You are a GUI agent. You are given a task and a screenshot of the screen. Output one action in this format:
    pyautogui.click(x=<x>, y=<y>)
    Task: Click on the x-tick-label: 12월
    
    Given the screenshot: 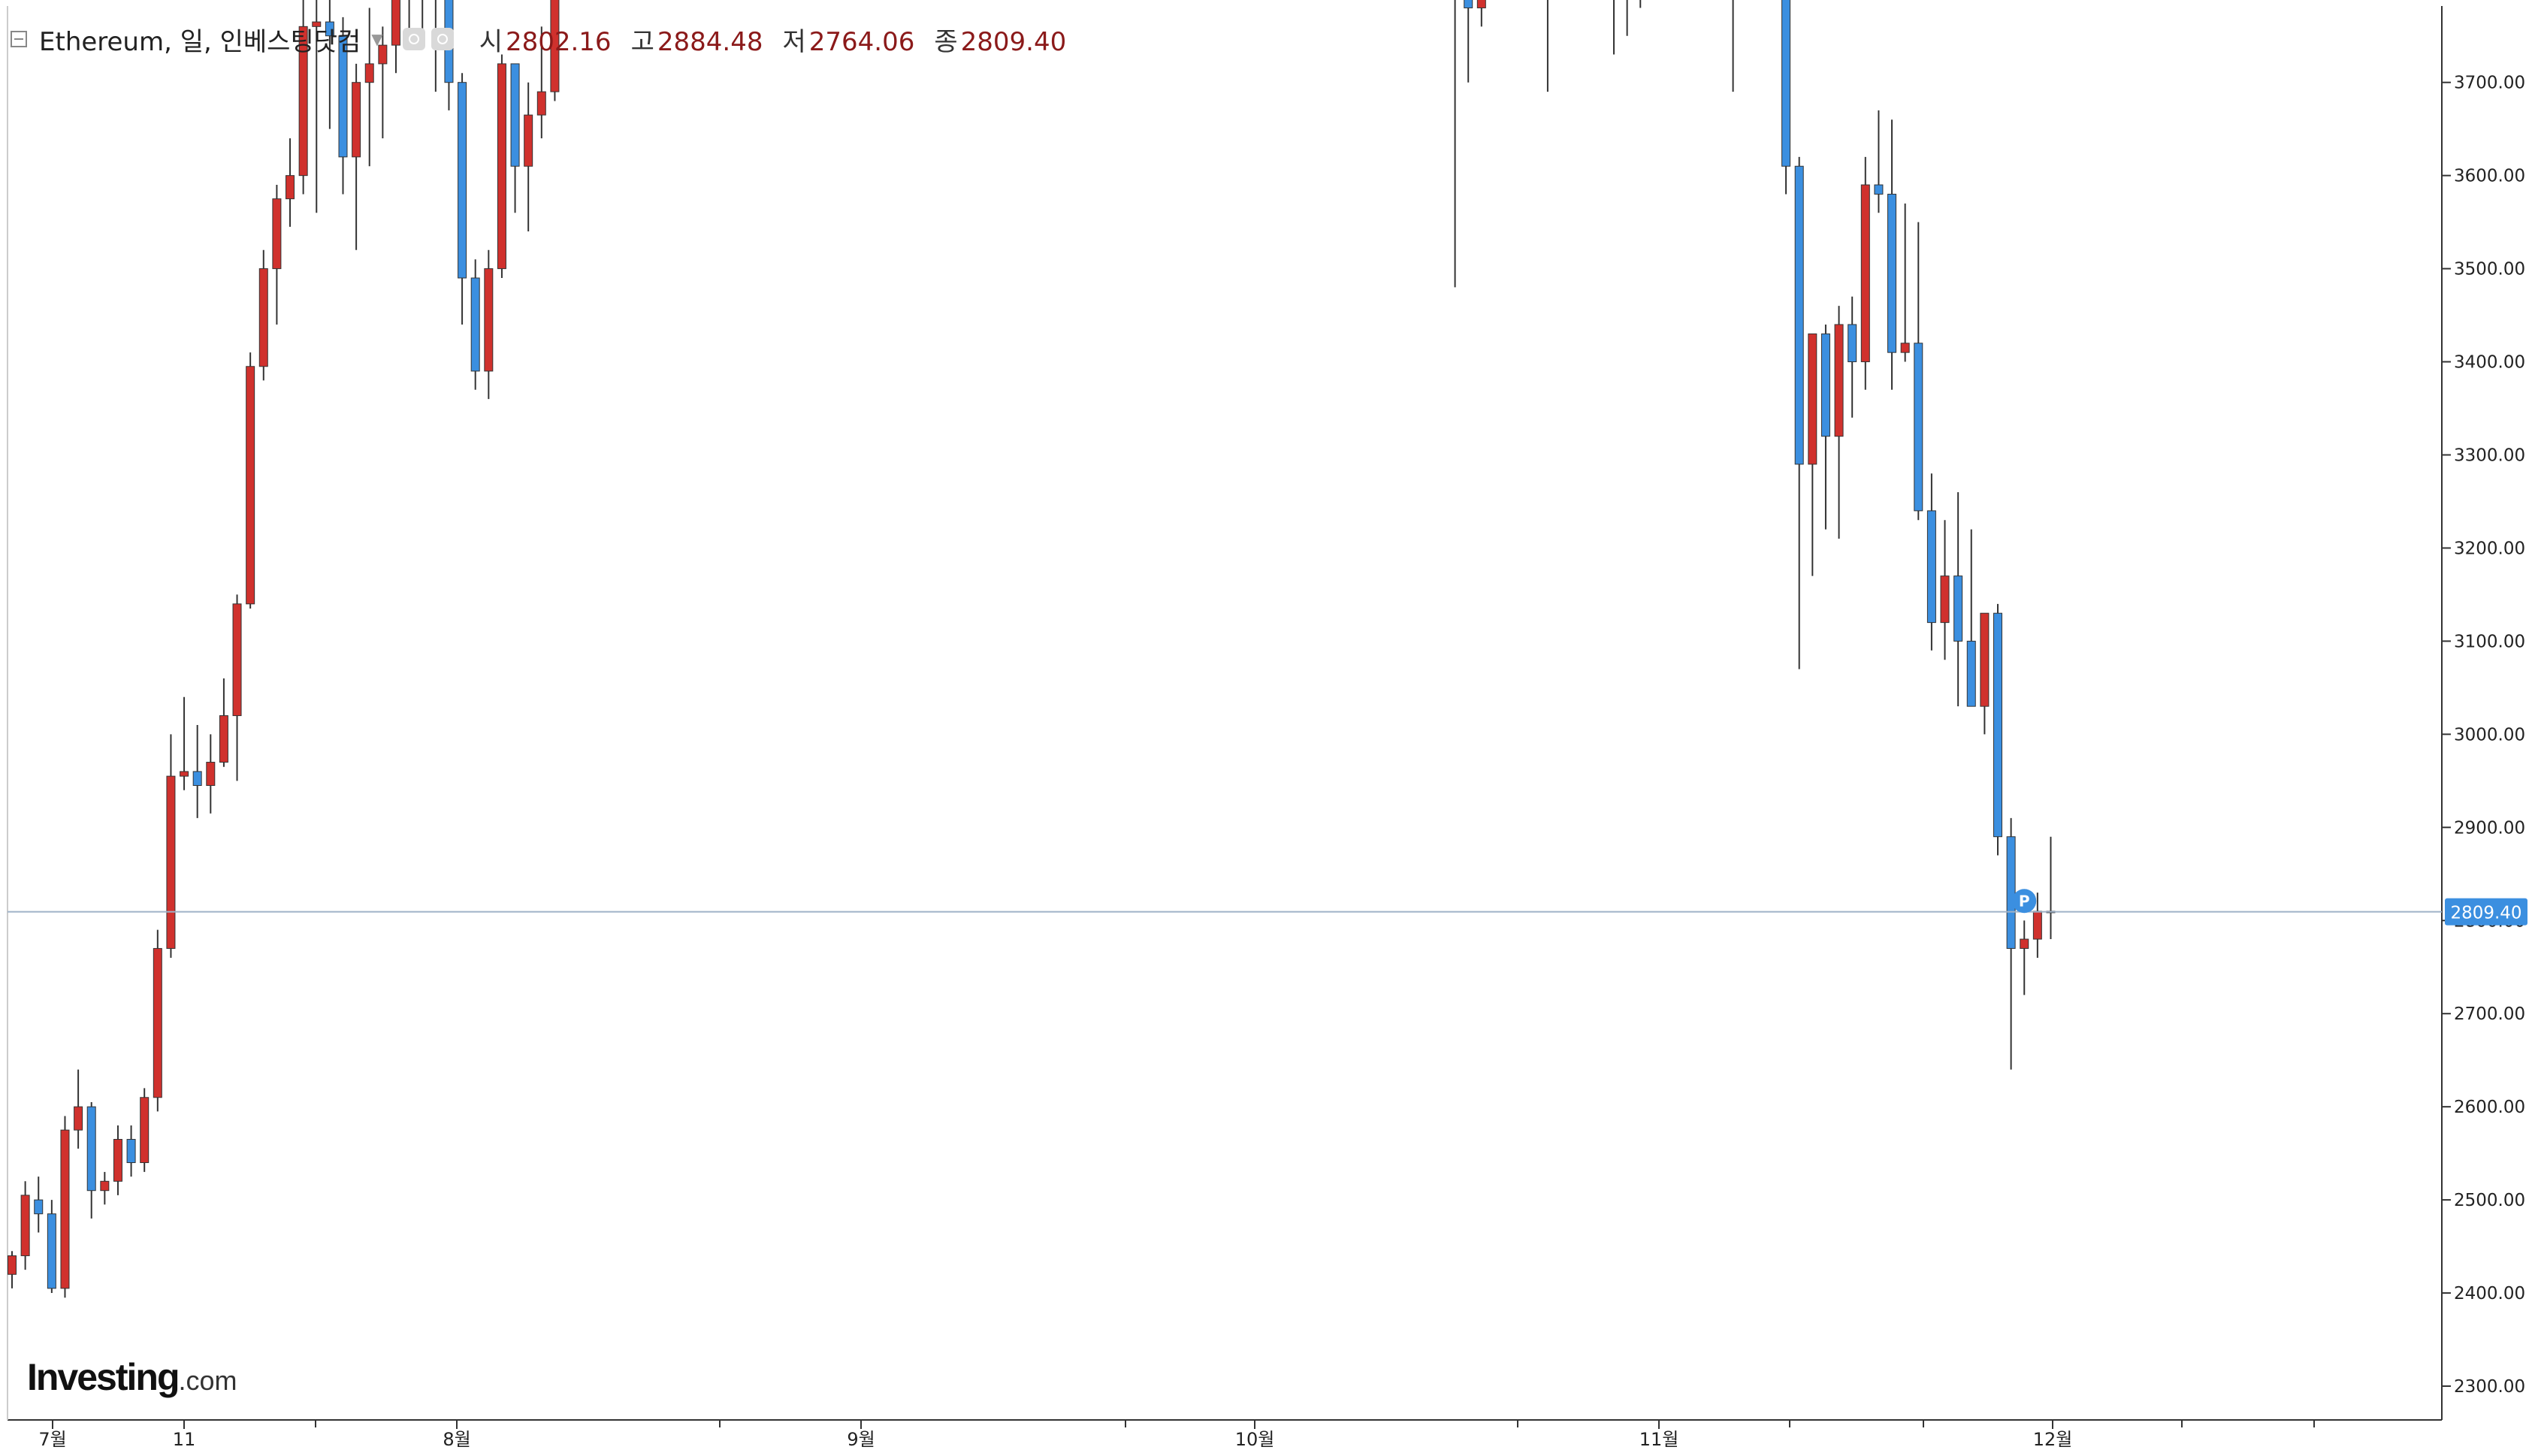 What is the action you would take?
    pyautogui.click(x=2053, y=1439)
    